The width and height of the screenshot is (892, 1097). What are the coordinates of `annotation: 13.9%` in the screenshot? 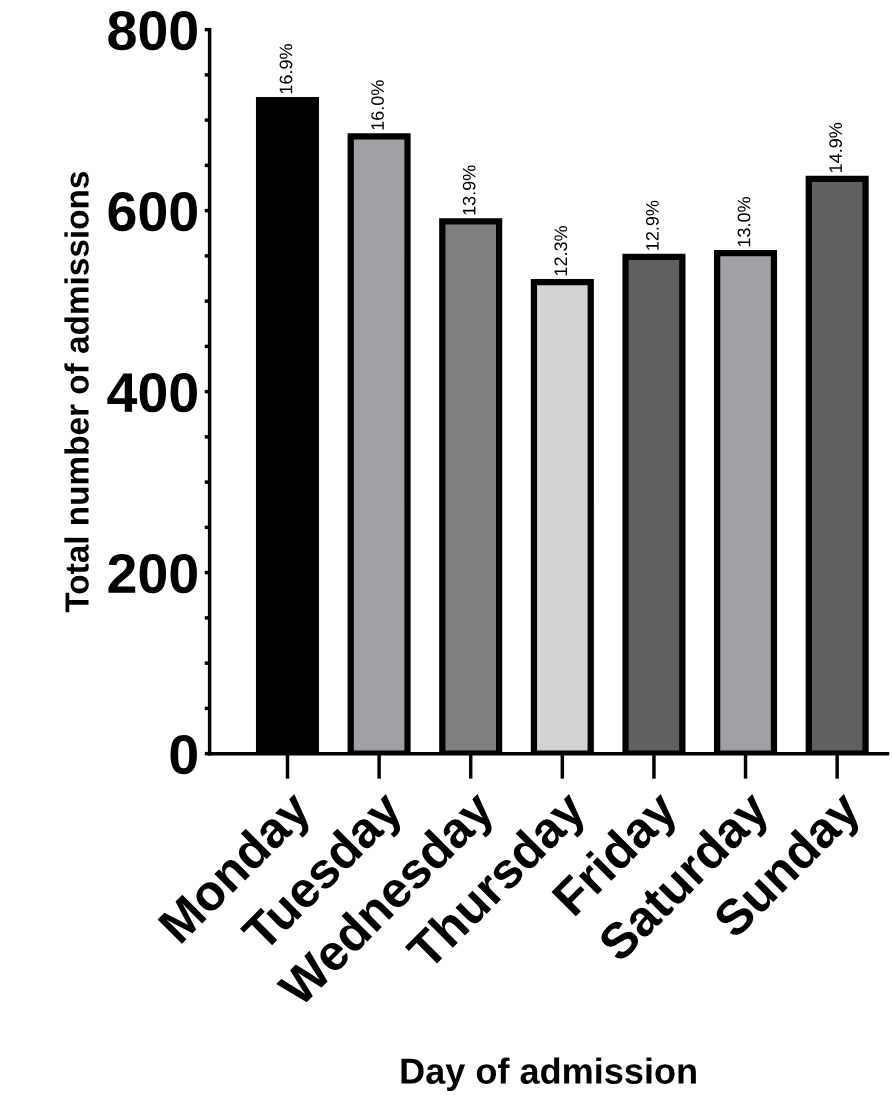 It's located at (469, 190).